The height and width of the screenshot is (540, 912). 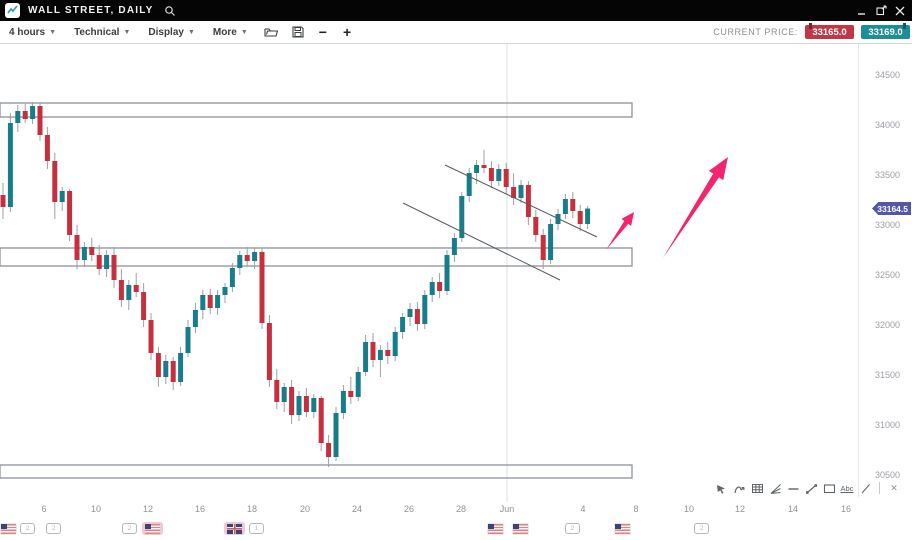 What do you see at coordinates (739, 509) in the screenshot?
I see `date-axis-label: 12` at bounding box center [739, 509].